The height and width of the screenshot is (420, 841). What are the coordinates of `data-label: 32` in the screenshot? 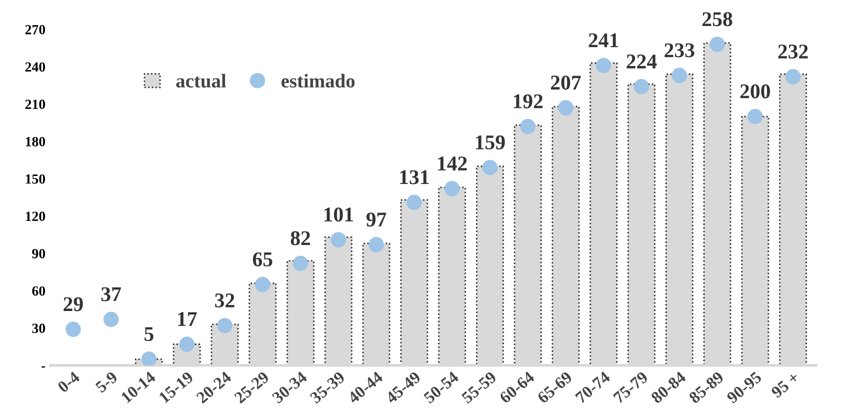 It's located at (224, 300).